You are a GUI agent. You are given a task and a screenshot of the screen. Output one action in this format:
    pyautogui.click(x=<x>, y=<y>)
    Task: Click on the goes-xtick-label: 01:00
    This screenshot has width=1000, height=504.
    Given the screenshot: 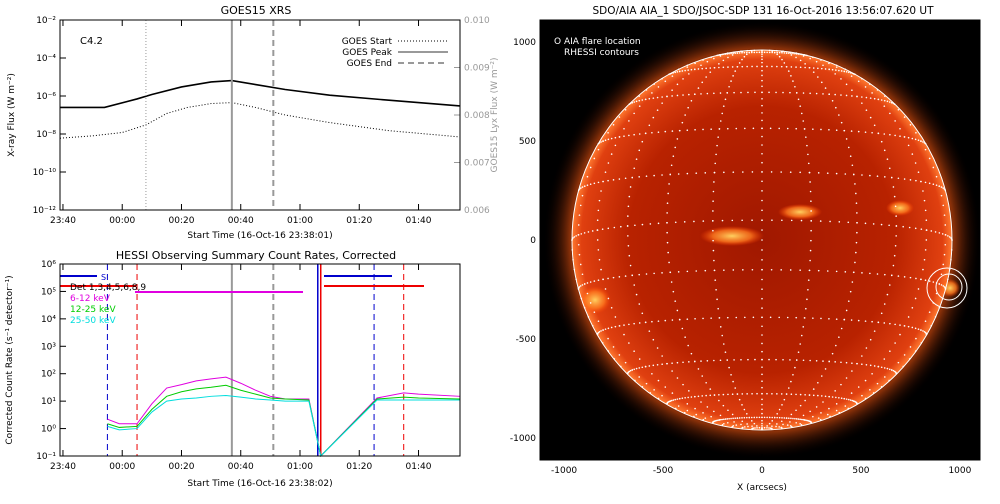 What is the action you would take?
    pyautogui.click(x=300, y=221)
    